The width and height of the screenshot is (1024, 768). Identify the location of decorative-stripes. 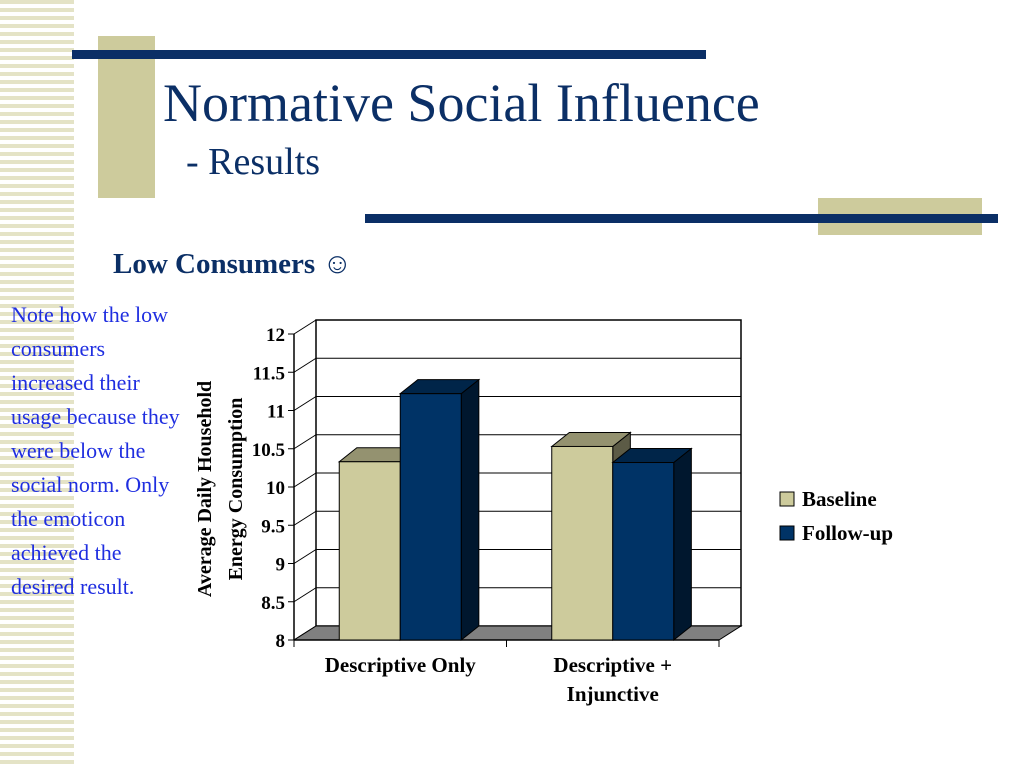
(37, 384).